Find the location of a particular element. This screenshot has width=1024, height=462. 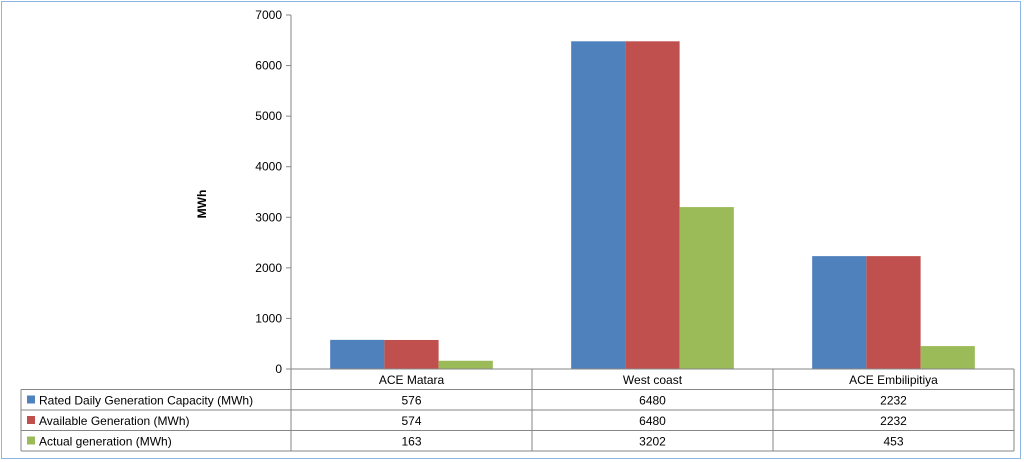

y-tick-label: 7000 is located at coordinates (268, 15).